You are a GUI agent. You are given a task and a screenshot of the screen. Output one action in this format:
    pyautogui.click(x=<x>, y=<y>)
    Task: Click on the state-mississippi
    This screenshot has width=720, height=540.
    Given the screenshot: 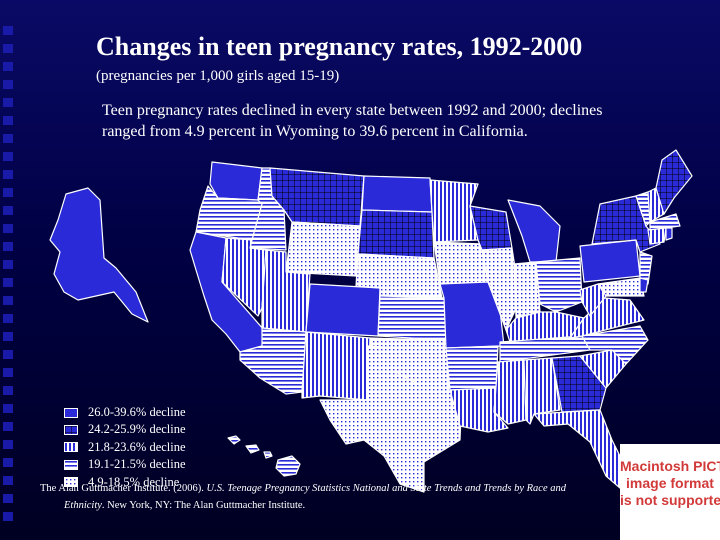 What is the action you would take?
    pyautogui.click(x=510, y=392)
    